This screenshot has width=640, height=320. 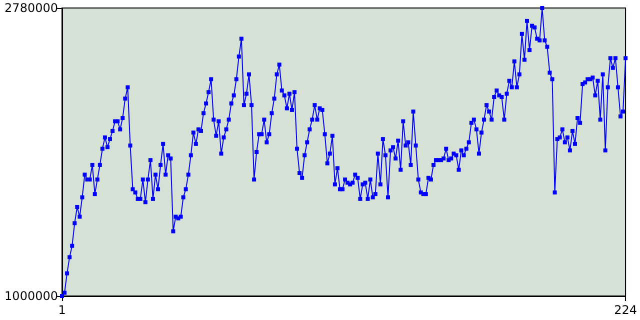 I want to click on y-tick-label: 2780000, so click(x=31, y=8).